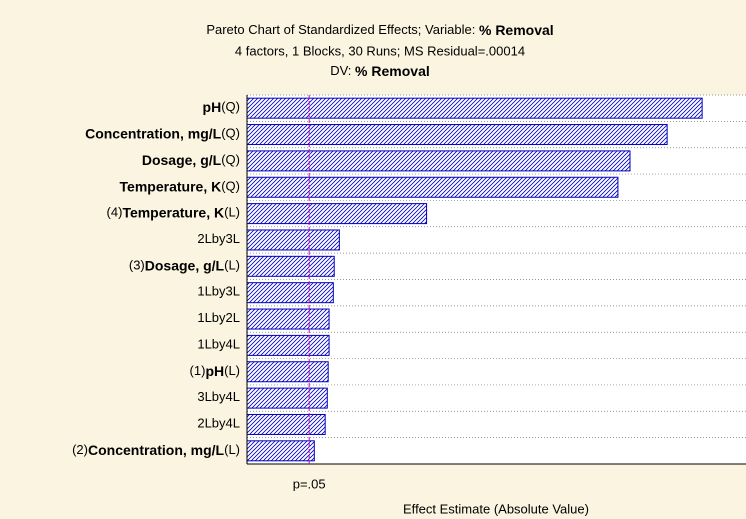  I want to click on label-part: 2Lby3L, so click(218, 238).